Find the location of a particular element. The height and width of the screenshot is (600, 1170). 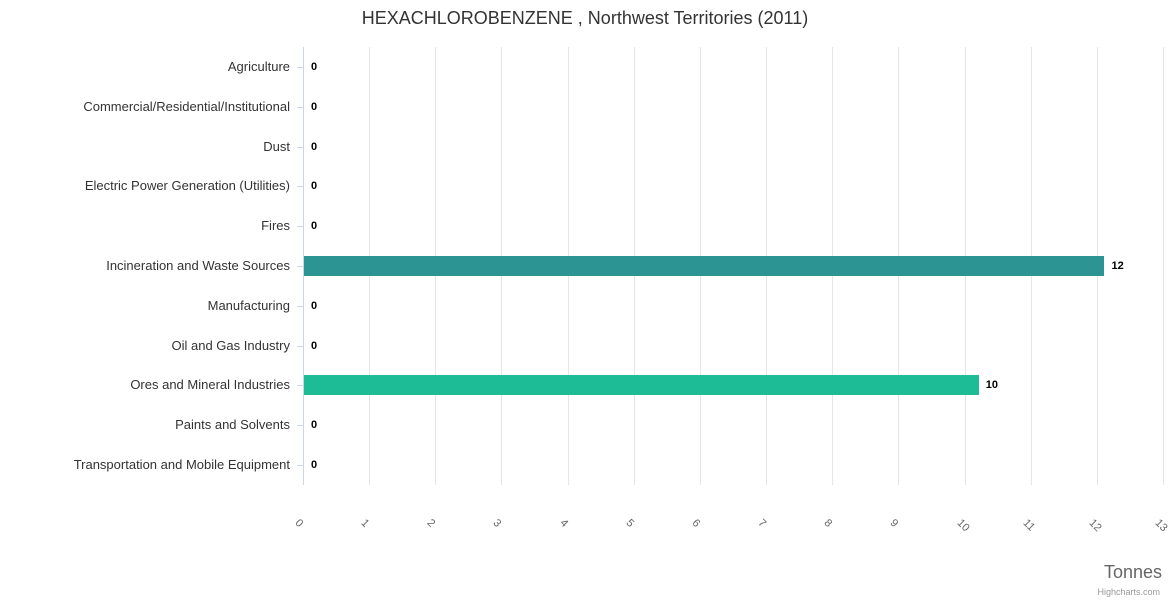

x-axis-tick-label: 6 is located at coordinates (696, 523).